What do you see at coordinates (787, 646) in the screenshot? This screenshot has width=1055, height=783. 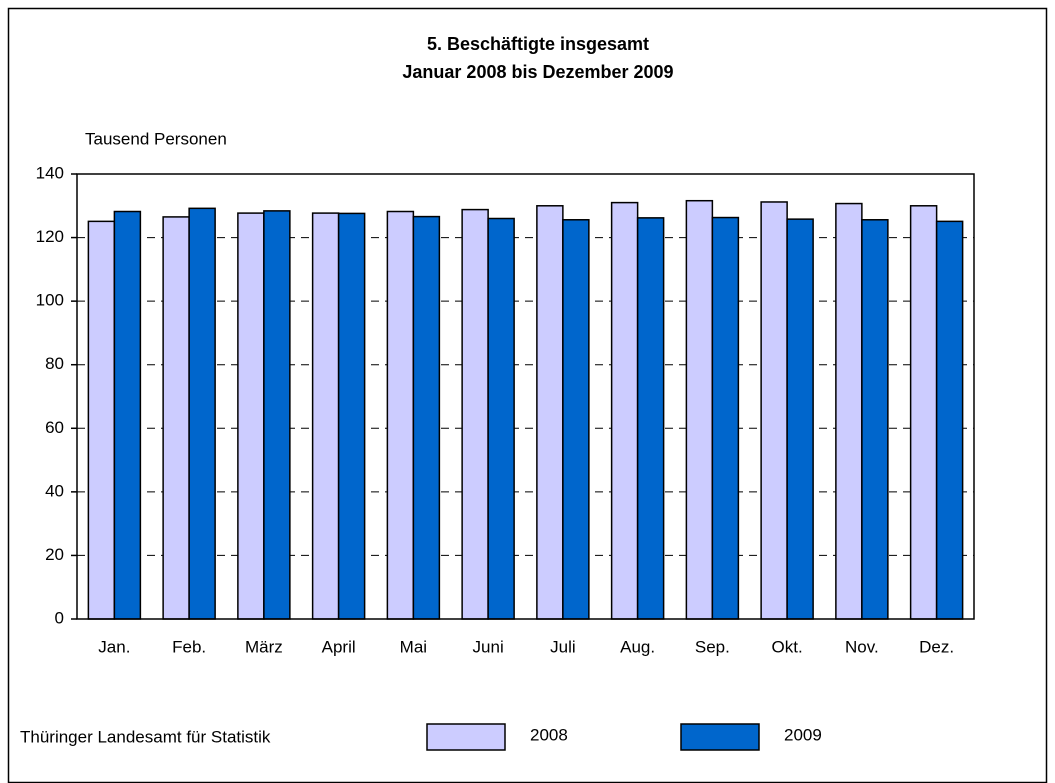 I see `x-tick-label: Okt.` at bounding box center [787, 646].